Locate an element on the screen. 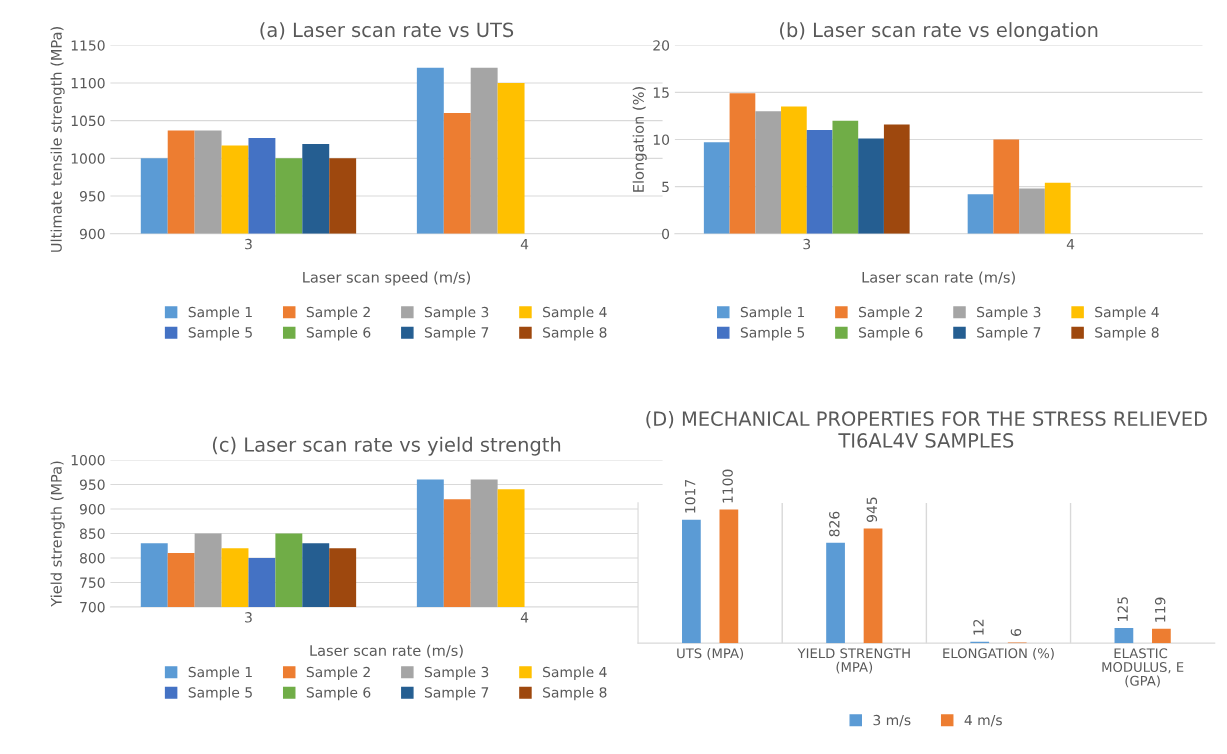  x-tick-label: YIELD STRENGTH (MPA) is located at coordinates (853, 661).